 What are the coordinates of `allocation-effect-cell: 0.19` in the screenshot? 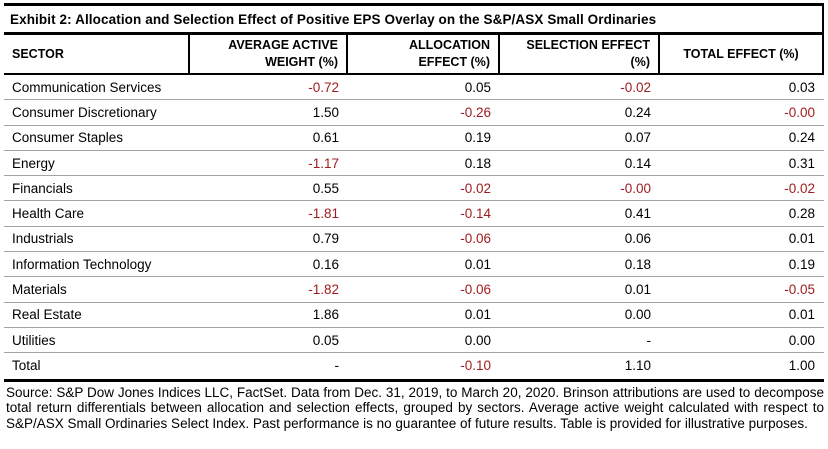 It's located at (477, 138).